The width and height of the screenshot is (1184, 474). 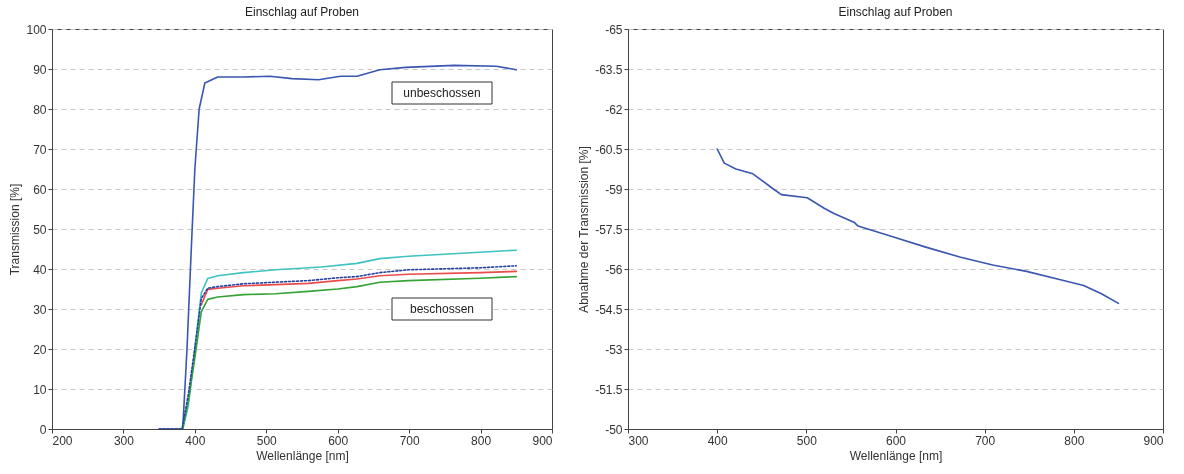 I want to click on annotation: unbeschossen, so click(x=442, y=93).